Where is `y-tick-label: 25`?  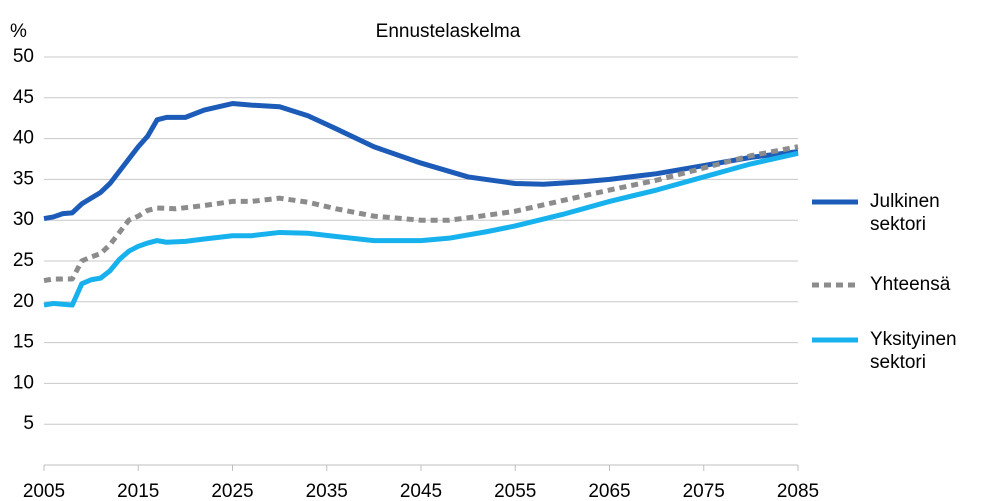
y-tick-label: 25 is located at coordinates (23, 260).